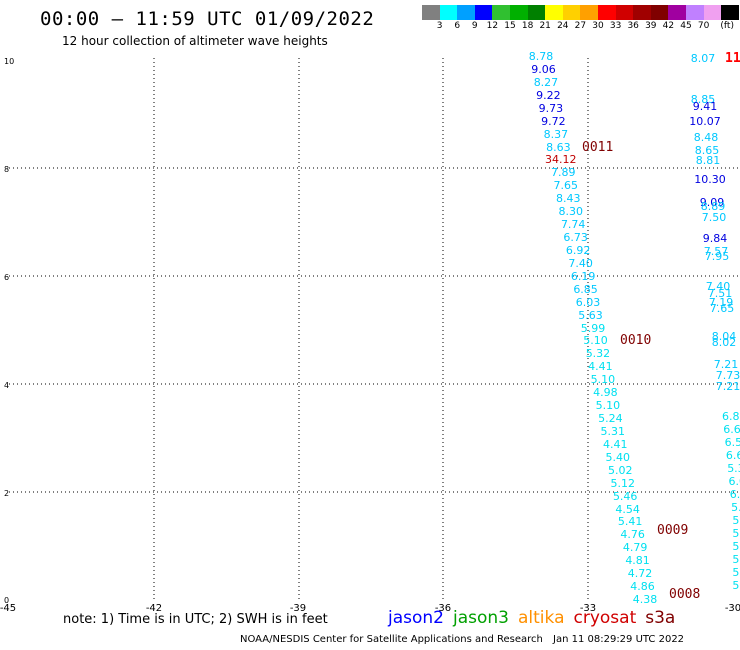  Describe the element at coordinates (731, 416) in the screenshot. I see `wave-height-label: 6.8` at that location.